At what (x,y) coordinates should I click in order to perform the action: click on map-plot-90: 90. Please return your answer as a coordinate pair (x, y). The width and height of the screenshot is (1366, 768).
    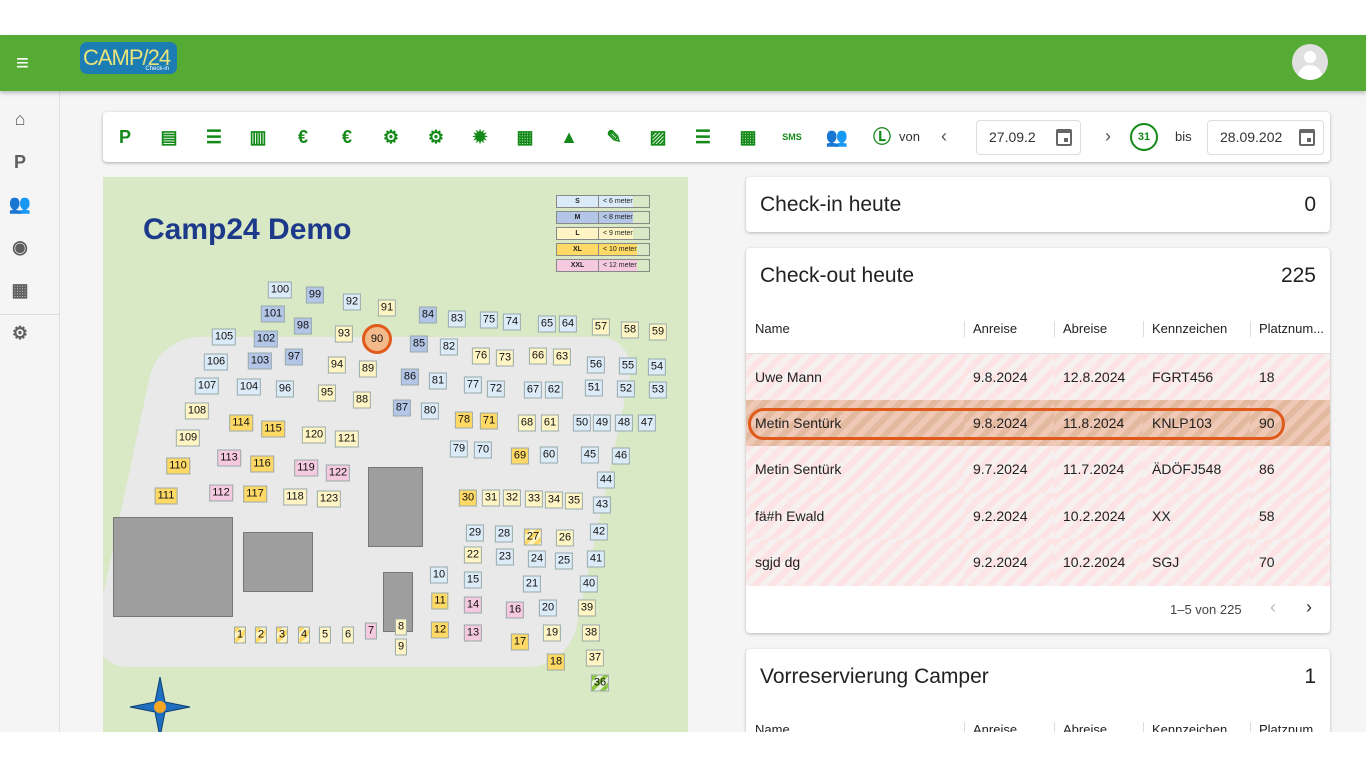
    Looking at the image, I should click on (377, 339).